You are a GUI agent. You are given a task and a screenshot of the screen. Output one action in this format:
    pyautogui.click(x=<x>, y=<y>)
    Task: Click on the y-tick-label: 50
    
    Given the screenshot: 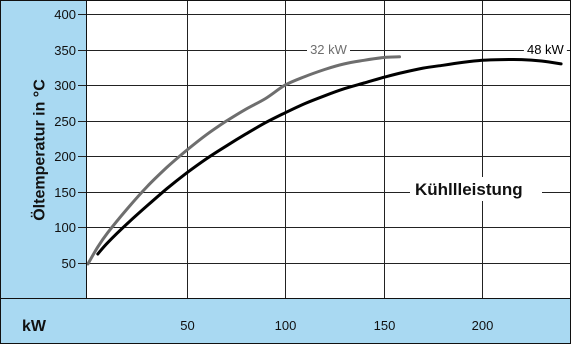 What is the action you would take?
    pyautogui.click(x=69, y=263)
    